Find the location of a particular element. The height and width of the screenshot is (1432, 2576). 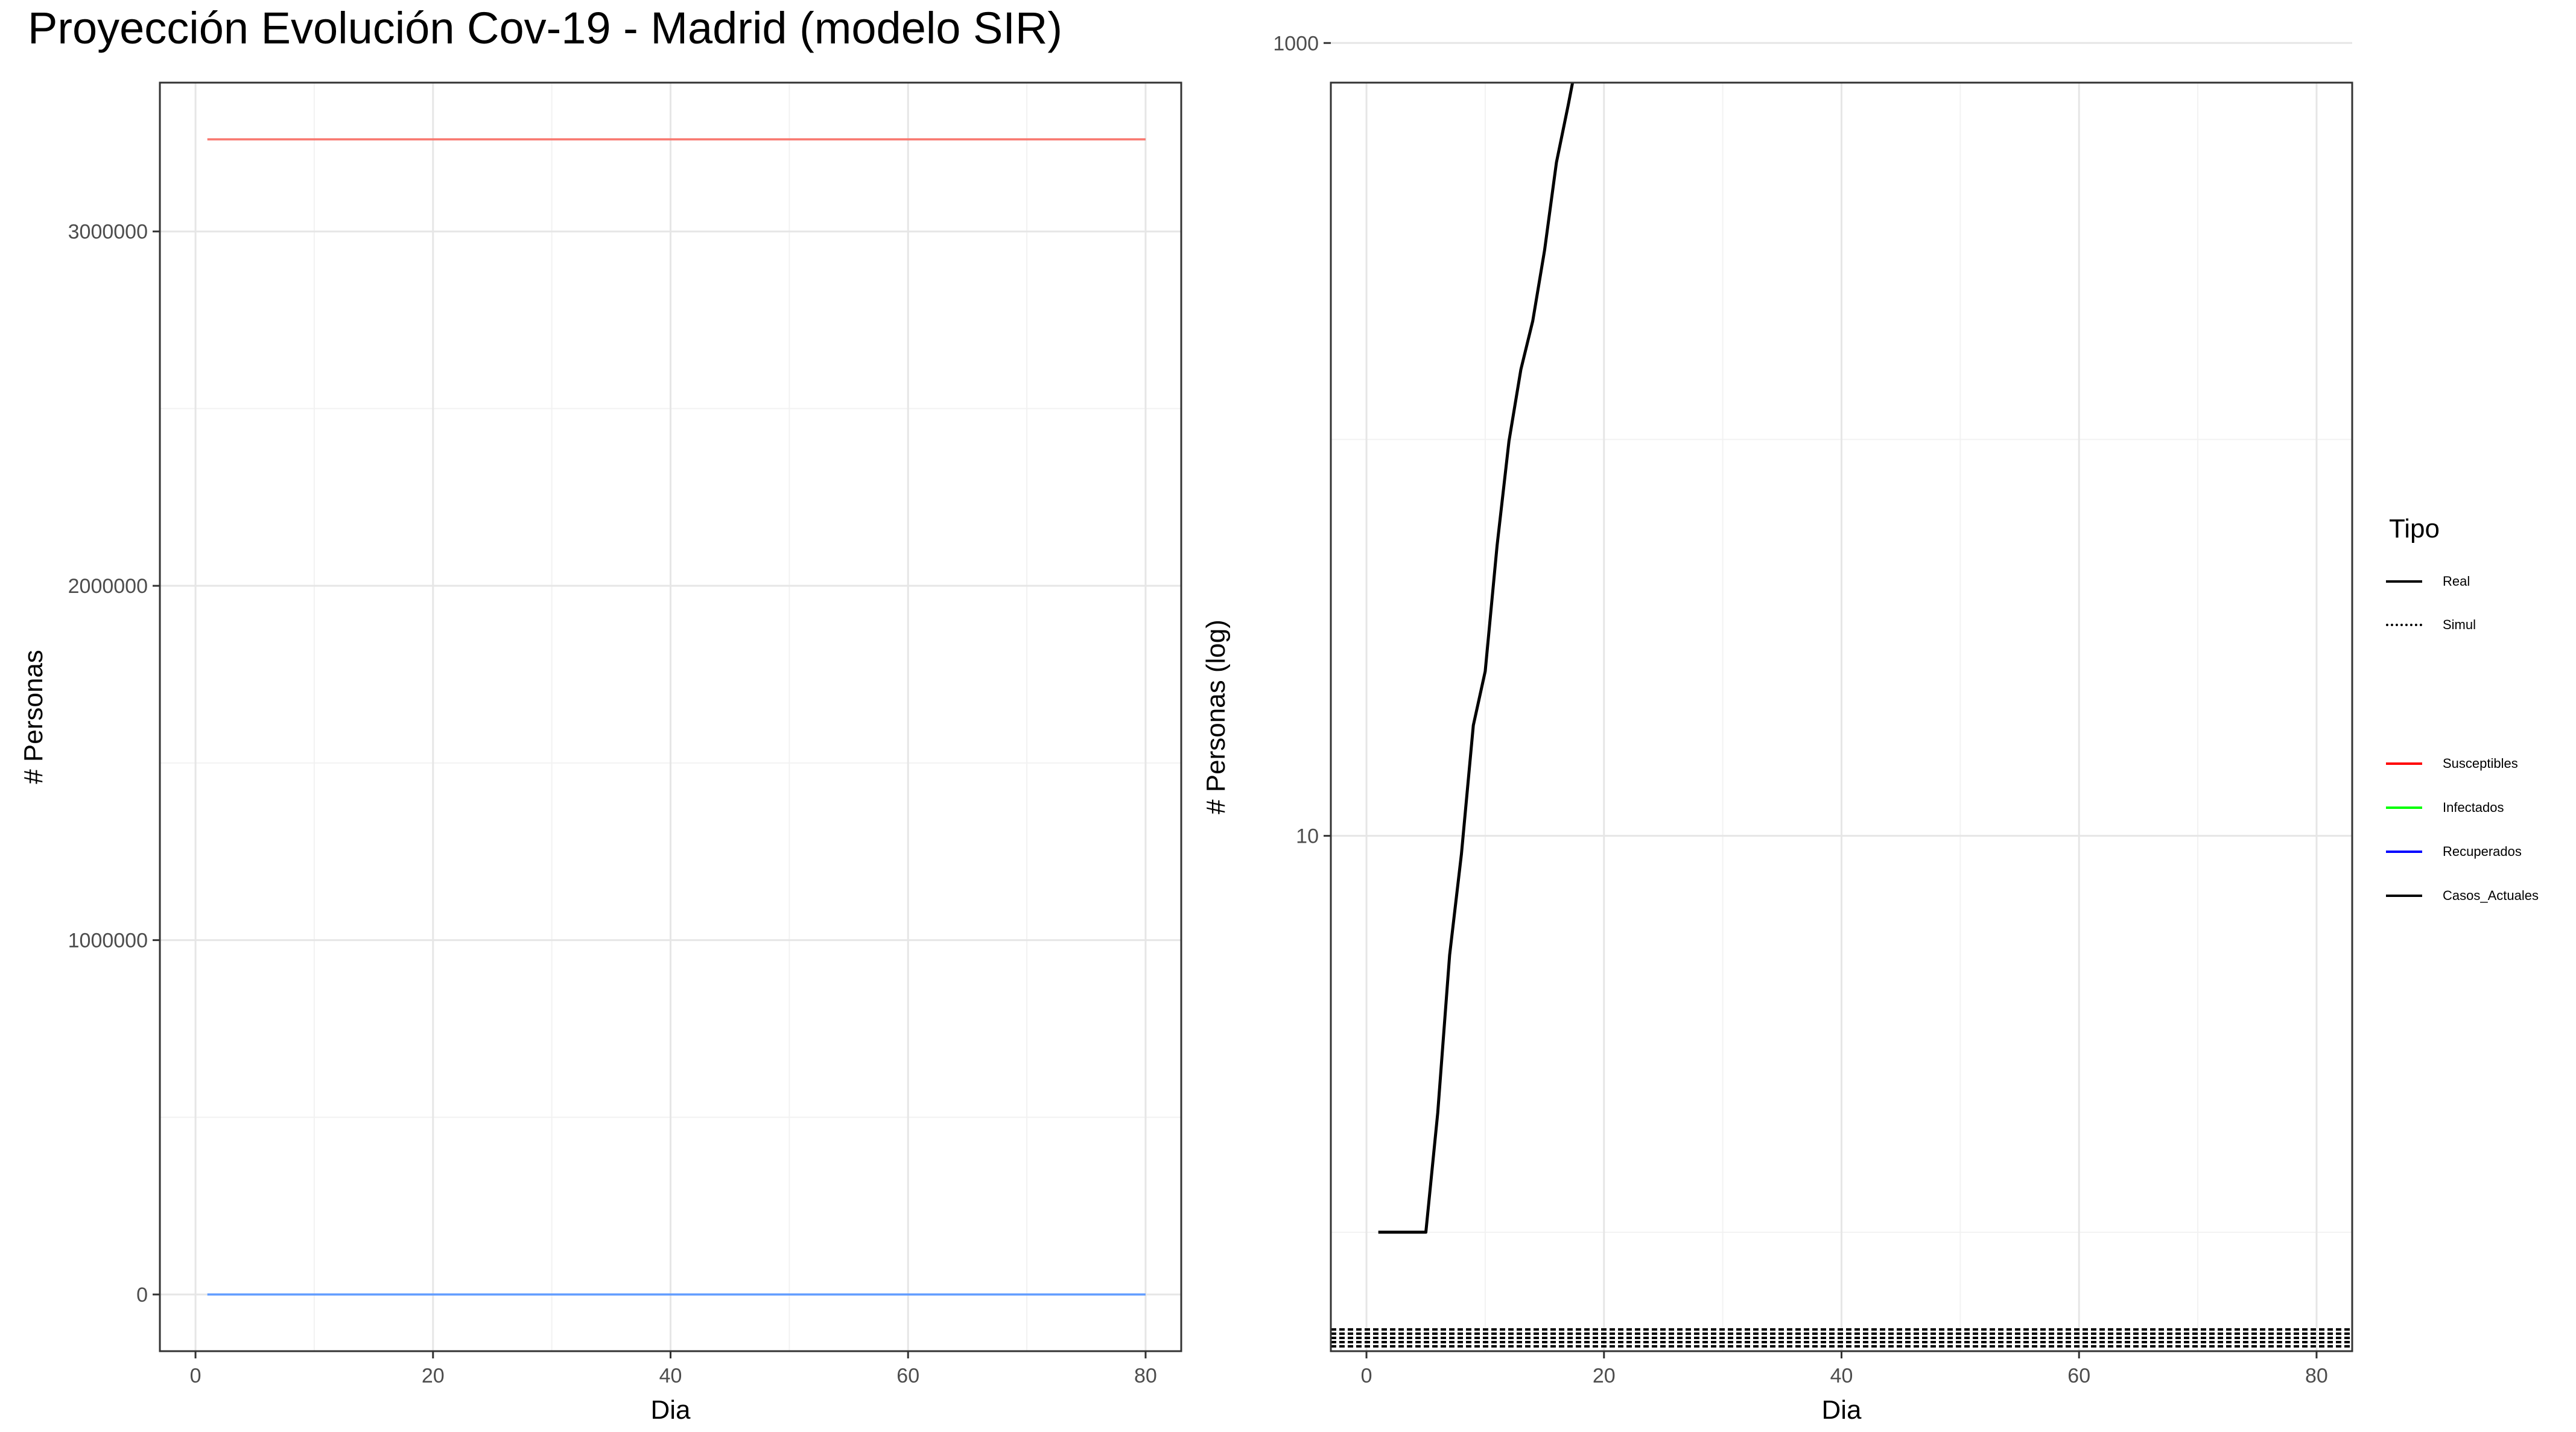

legend-label-infectados: Infectados is located at coordinates (2473, 807).